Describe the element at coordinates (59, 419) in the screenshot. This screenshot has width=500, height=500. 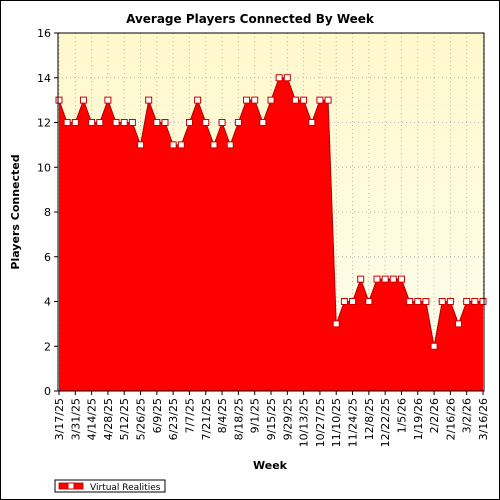
I see `x-tick-label: 3/17/25` at that location.